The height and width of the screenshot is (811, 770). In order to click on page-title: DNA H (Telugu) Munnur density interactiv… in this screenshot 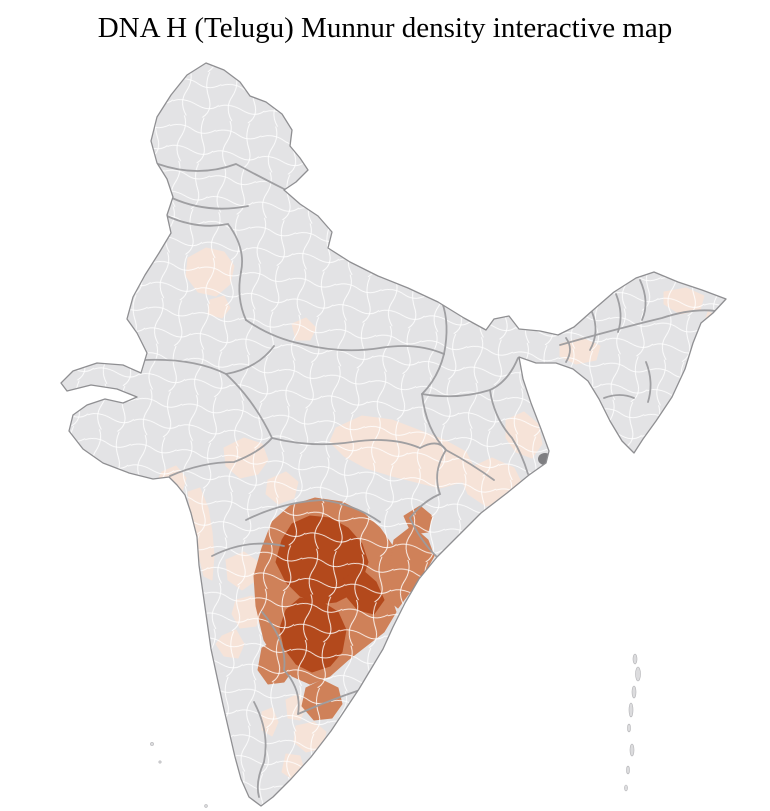, I will do `click(385, 28)`.